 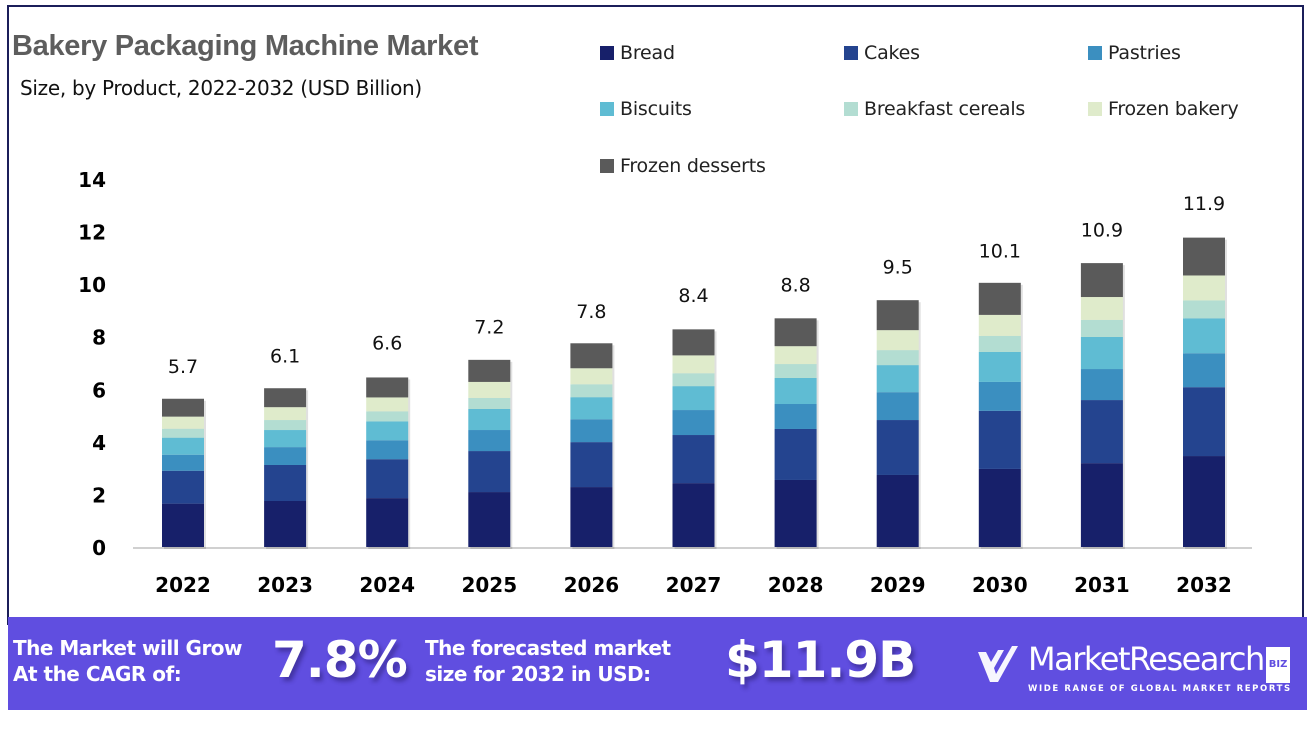 I want to click on y-tick-label: 8, so click(x=99, y=338).